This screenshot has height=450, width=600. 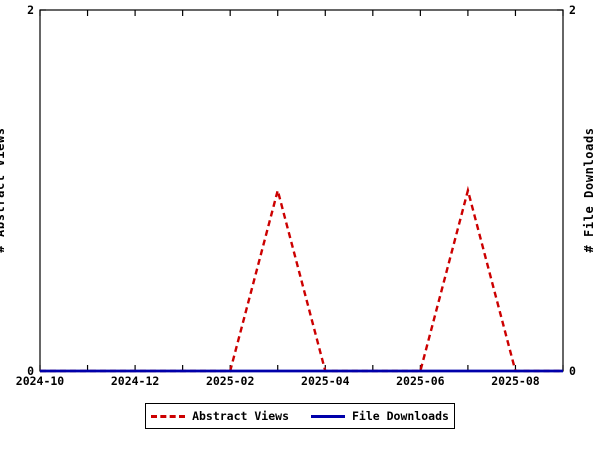 I want to click on x-axis-tick-label: 2024-12, so click(x=135, y=381).